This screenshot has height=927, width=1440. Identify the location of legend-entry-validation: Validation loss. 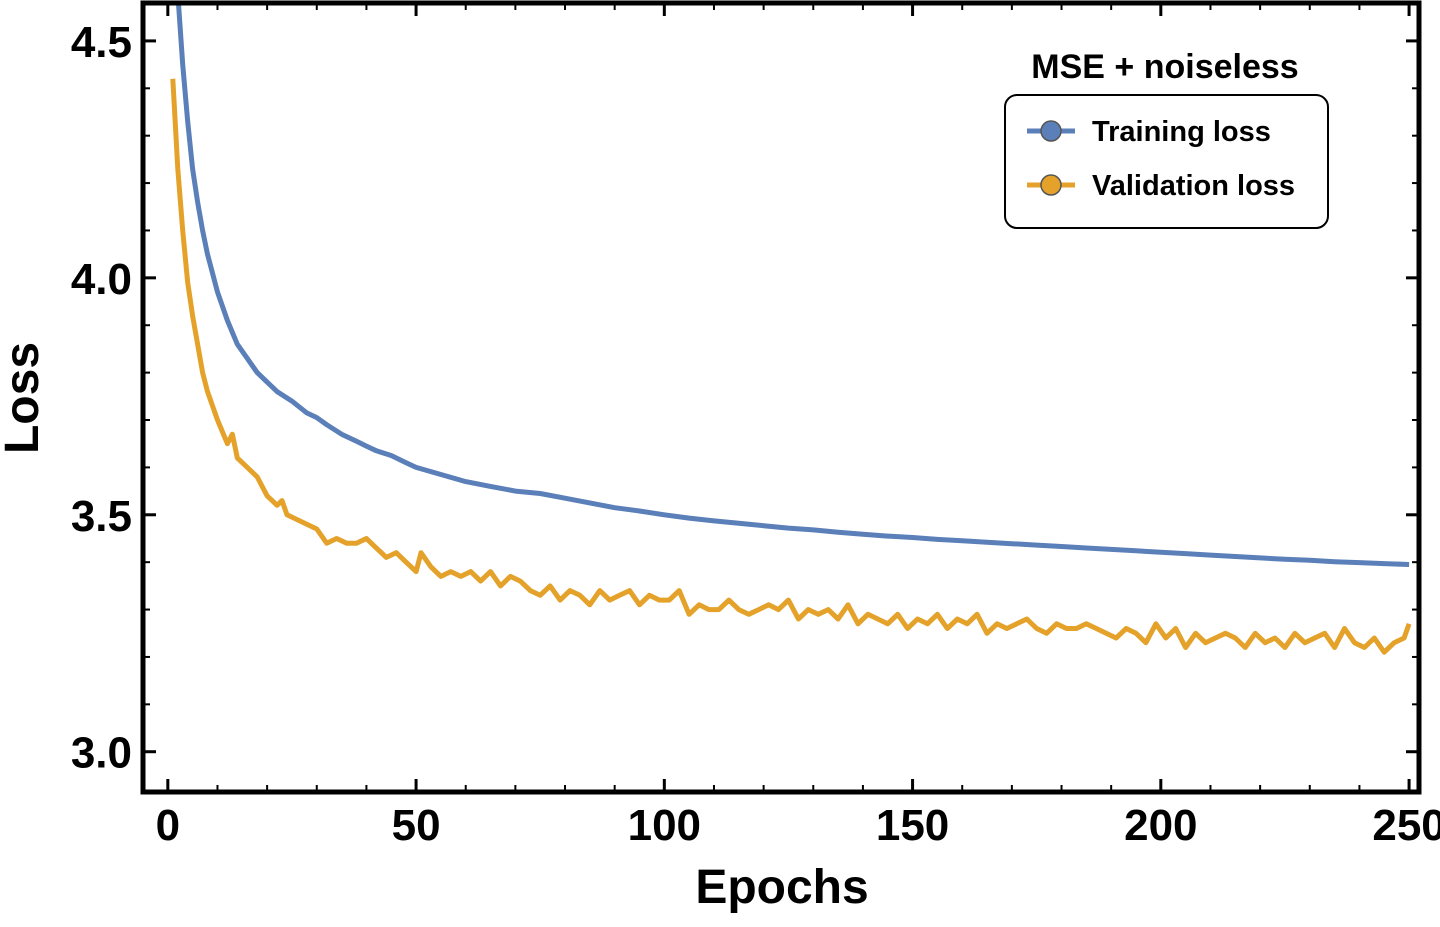
(1161, 186).